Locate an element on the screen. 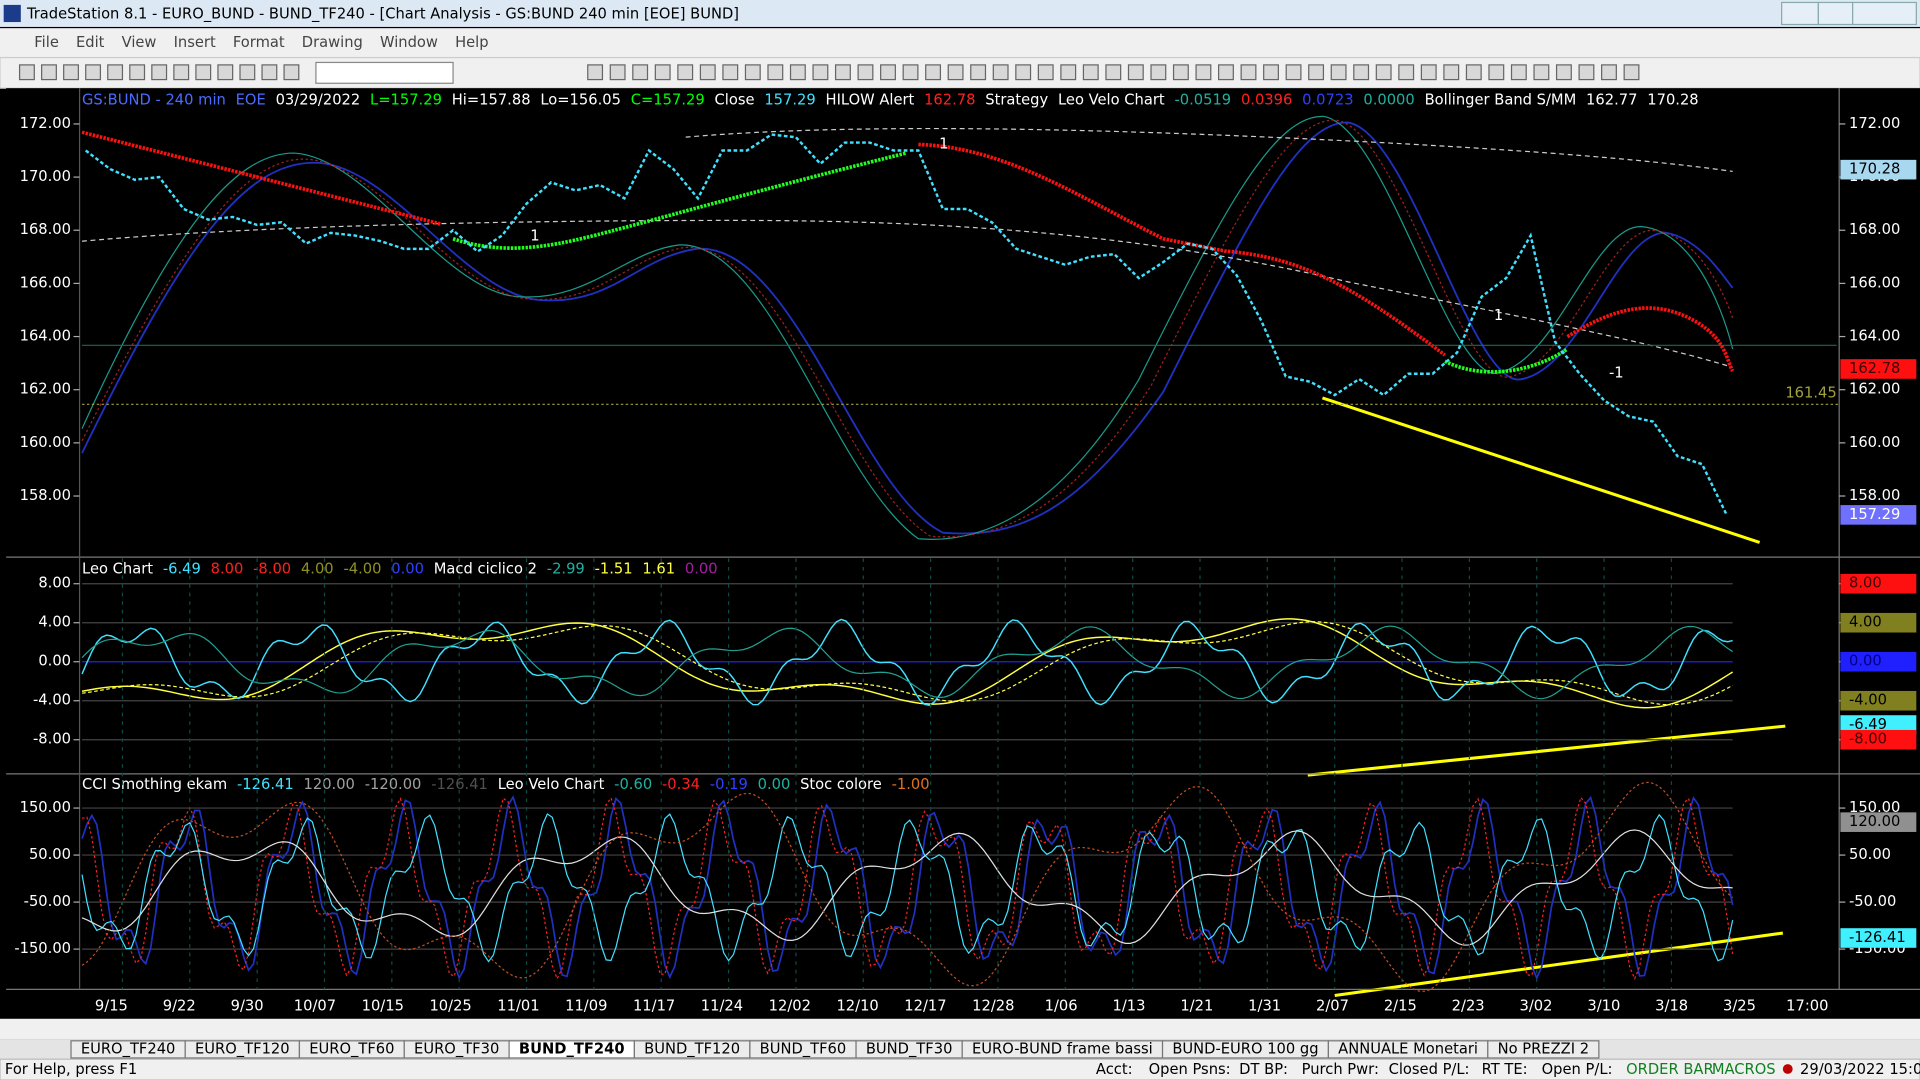  panel-header: 120.00 is located at coordinates (329, 784).